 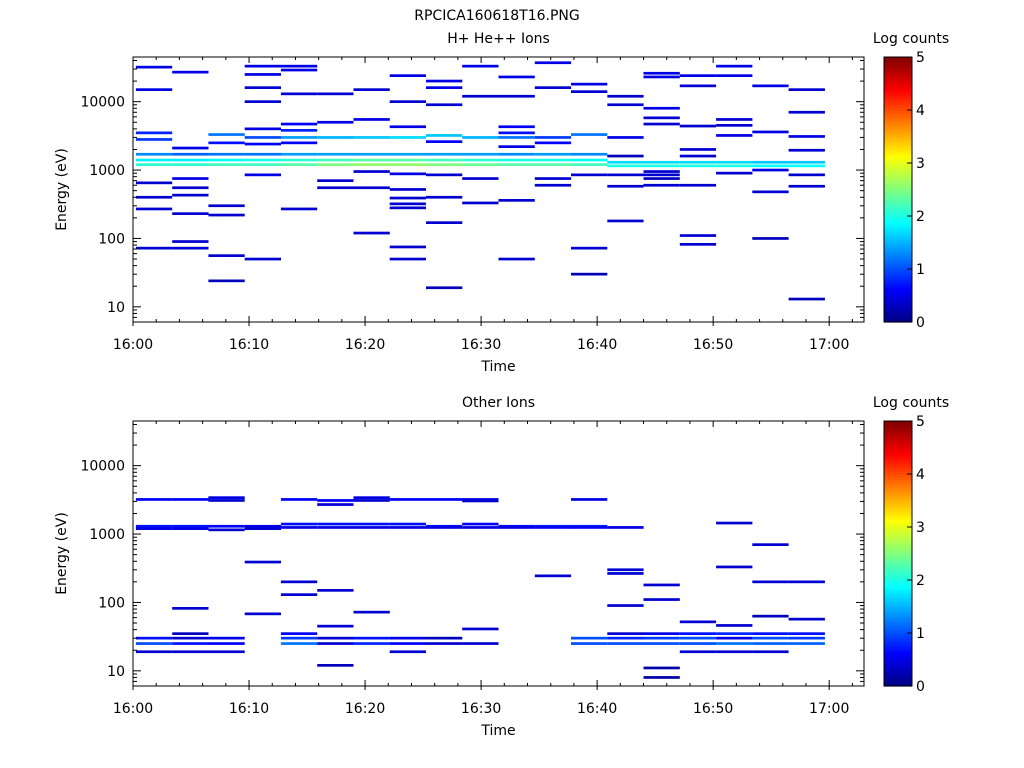 I want to click on x-tick-label: 16:00, so click(x=133, y=345).